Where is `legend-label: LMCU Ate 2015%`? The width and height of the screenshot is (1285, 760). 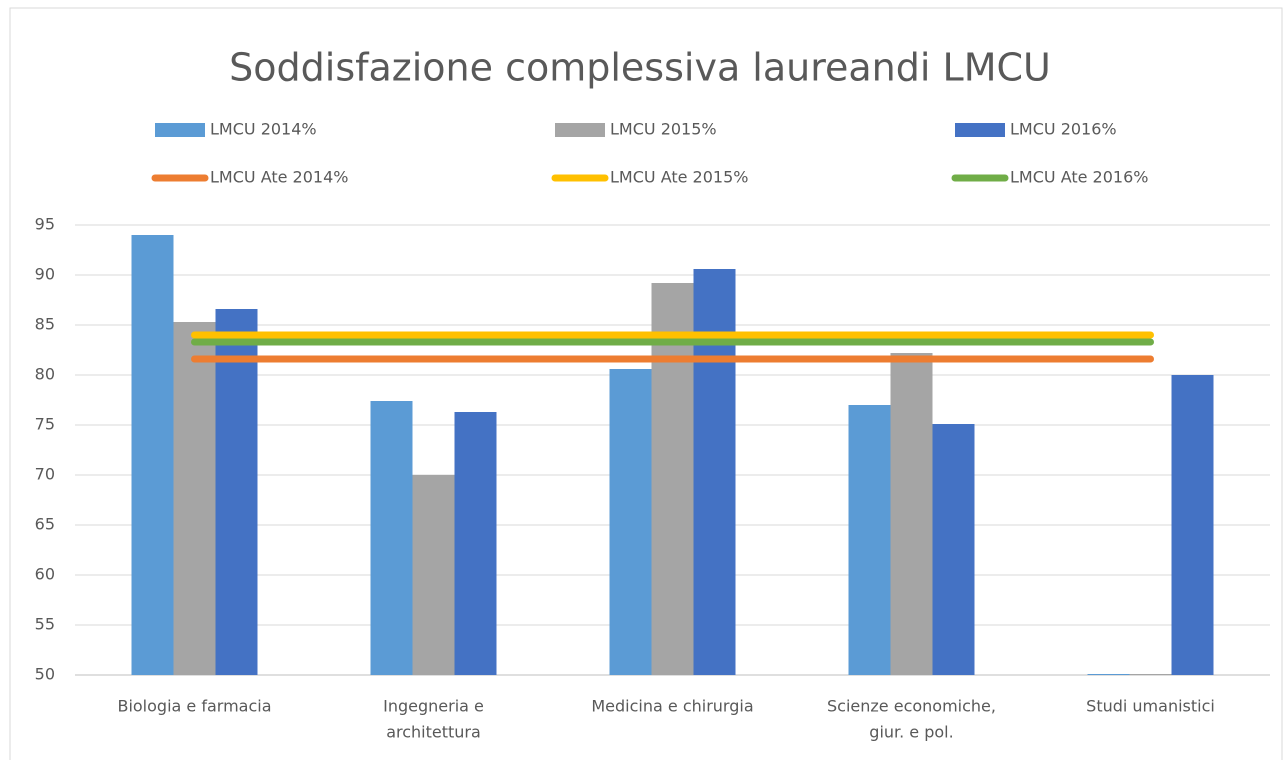 legend-label: LMCU Ate 2015% is located at coordinates (679, 177).